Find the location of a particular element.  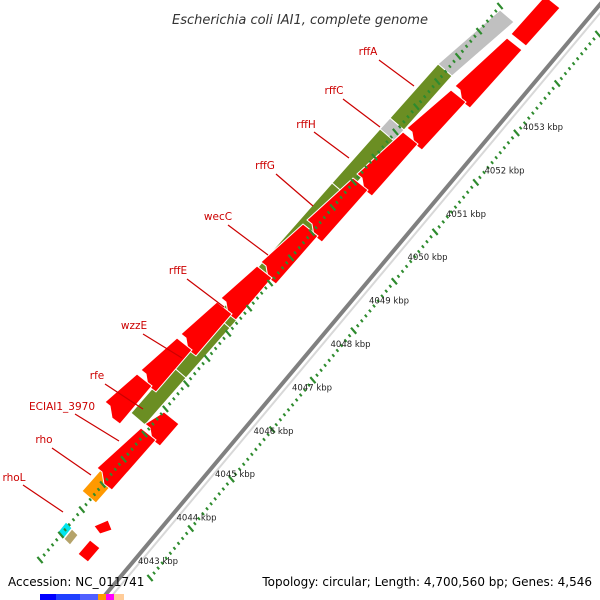

gene-label-rfe: rfe is located at coordinates (97, 376).